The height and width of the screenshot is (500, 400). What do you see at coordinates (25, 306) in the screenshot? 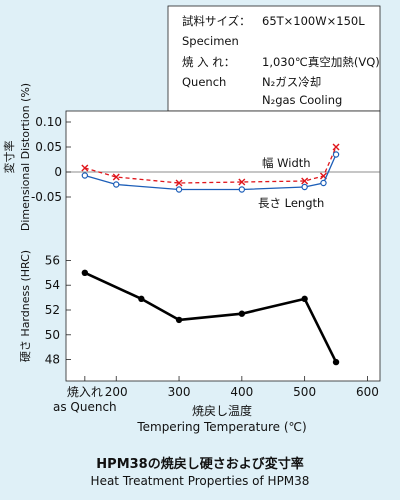
I see `hardness-y-axis-title: 硬さ Hardness (HRC)` at bounding box center [25, 306].